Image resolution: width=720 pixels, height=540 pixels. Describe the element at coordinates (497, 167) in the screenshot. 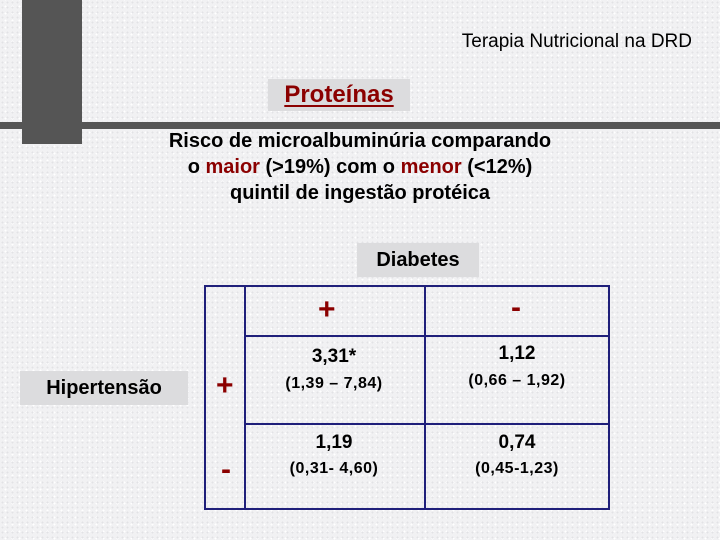

I see `title-text: (<12%)` at that location.